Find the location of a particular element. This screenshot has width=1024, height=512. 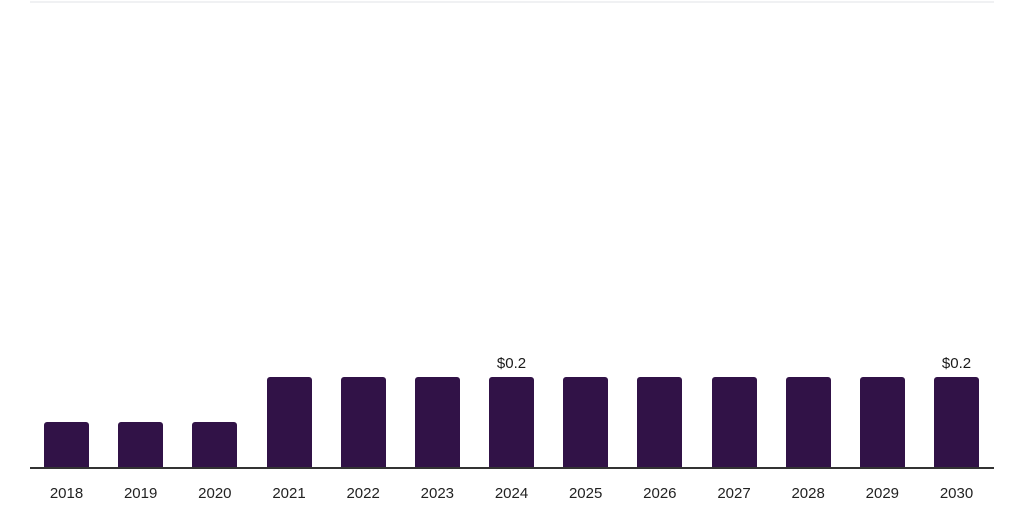

x-tick-label-2023: 2023 is located at coordinates (437, 493).